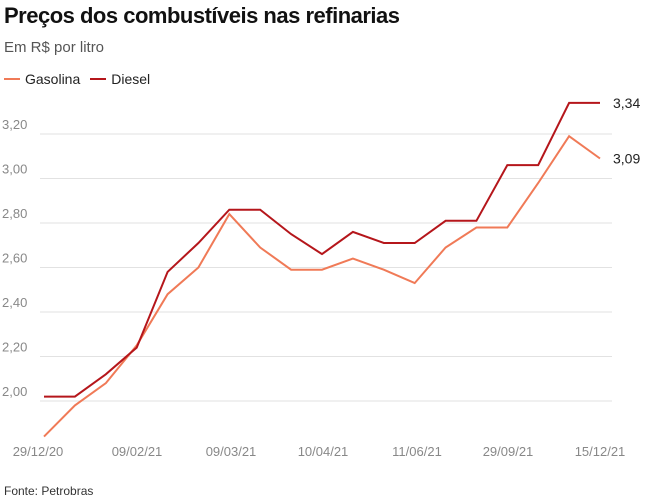  What do you see at coordinates (626, 103) in the screenshot?
I see `end-label-diesel: 3,34` at bounding box center [626, 103].